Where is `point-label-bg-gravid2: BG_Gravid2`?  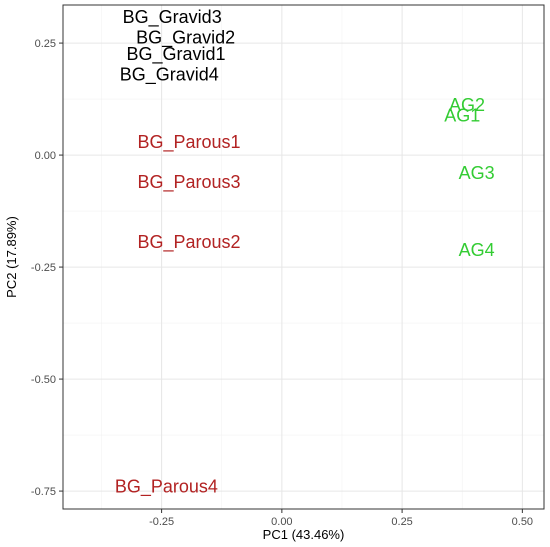
point-label-bg-gravid2: BG_Gravid2 is located at coordinates (185, 37).